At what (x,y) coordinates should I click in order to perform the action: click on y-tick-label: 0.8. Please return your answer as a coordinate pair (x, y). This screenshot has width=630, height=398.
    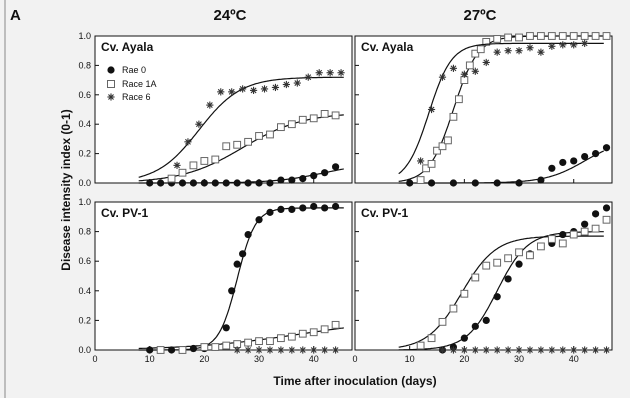
    Looking at the image, I should click on (84, 65).